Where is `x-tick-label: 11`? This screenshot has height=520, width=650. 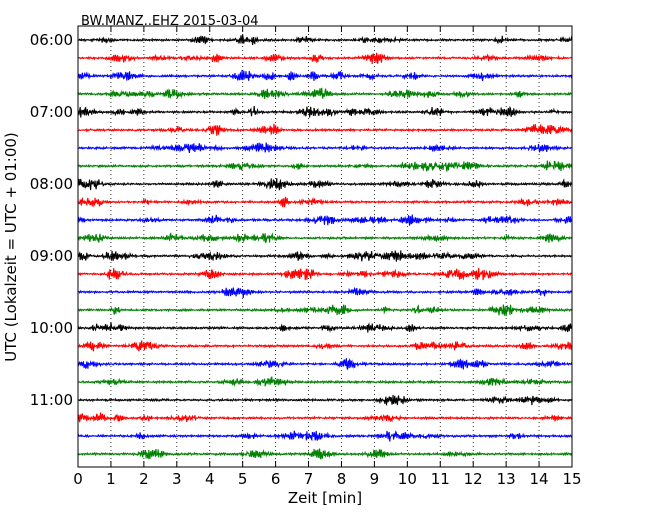
x-tick-label: 11 is located at coordinates (440, 479).